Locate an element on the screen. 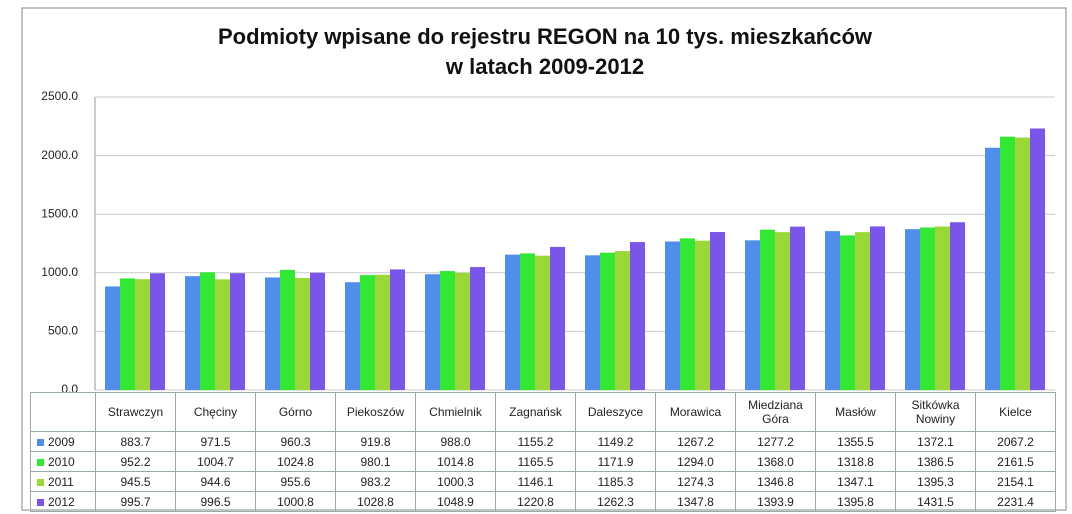 This screenshot has width=1072, height=514. x-tick-label: Daleszyce is located at coordinates (615, 412).